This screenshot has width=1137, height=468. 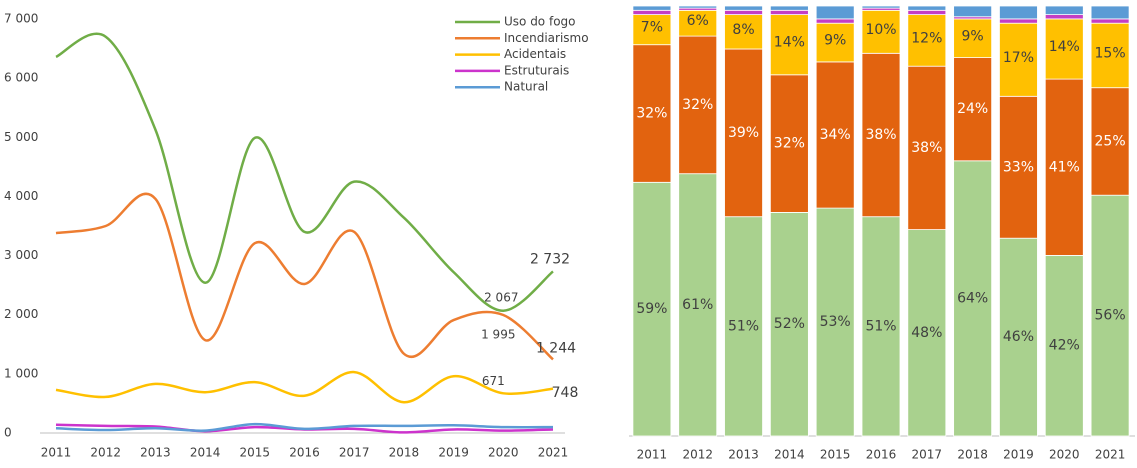 What do you see at coordinates (556, 348) in the screenshot?
I see `data-label: 1 244` at bounding box center [556, 348].